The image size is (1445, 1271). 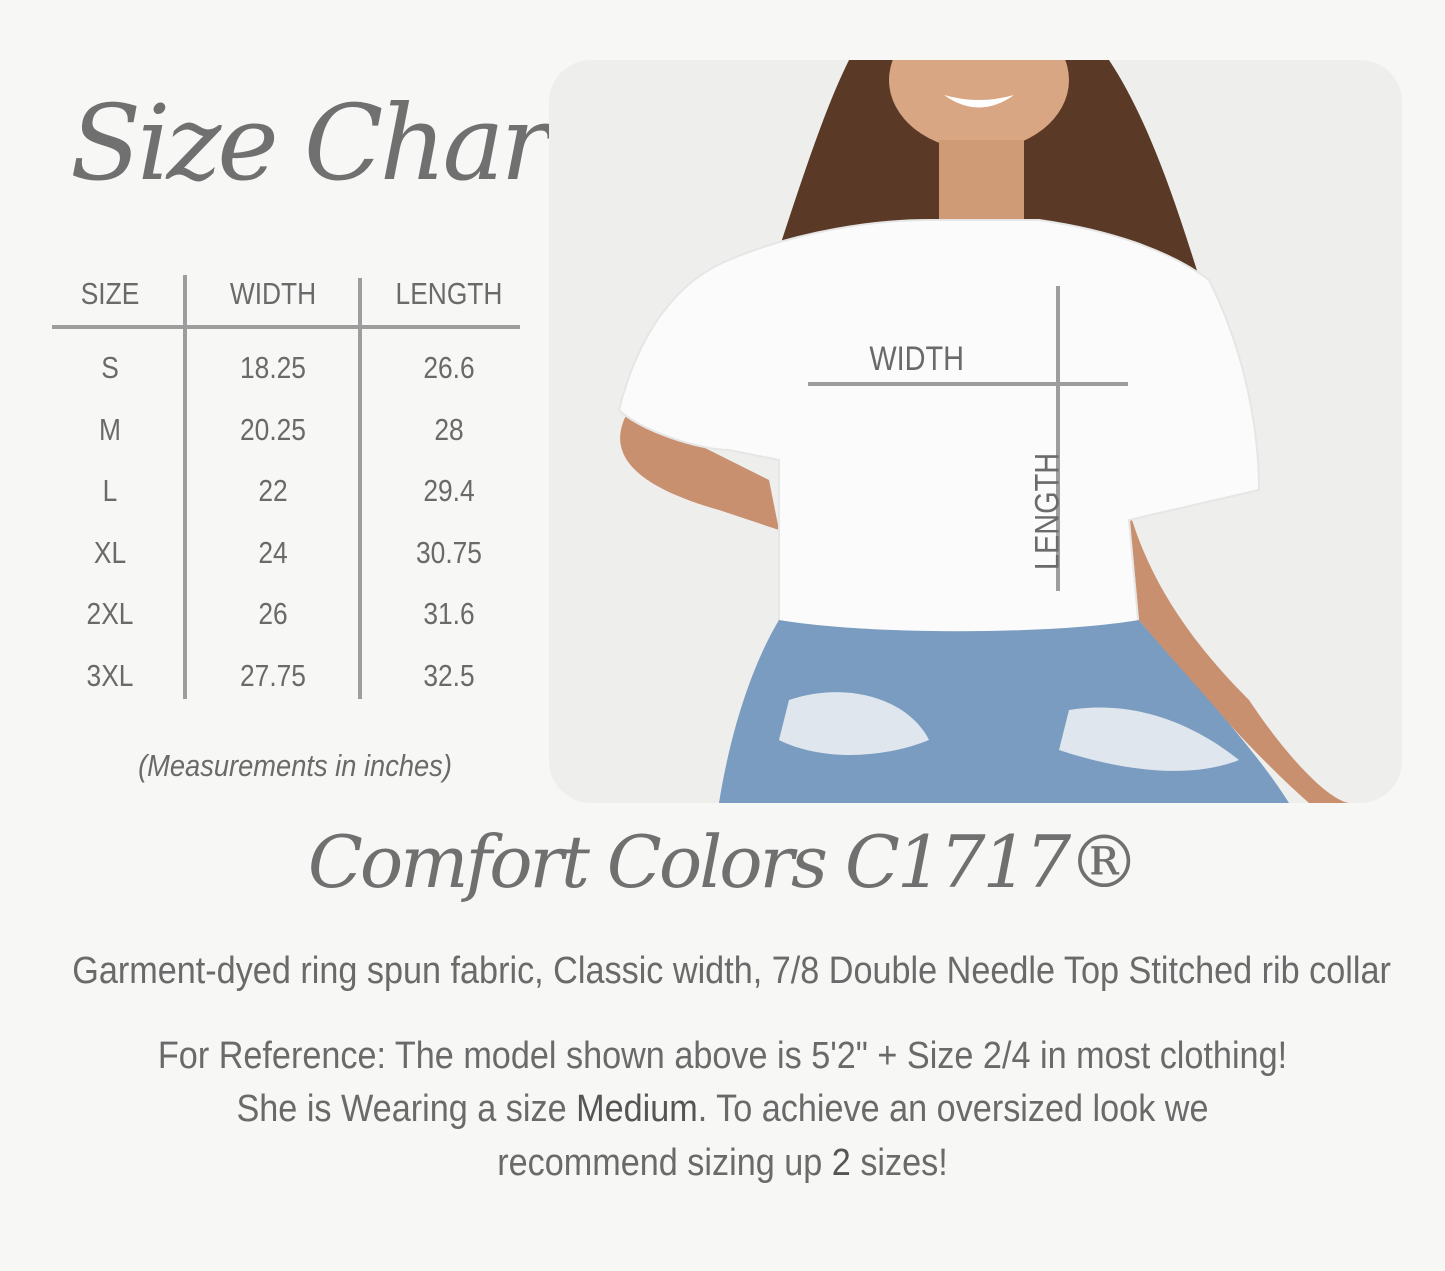 I want to click on length-label: LENGTH, so click(x=1047, y=511).